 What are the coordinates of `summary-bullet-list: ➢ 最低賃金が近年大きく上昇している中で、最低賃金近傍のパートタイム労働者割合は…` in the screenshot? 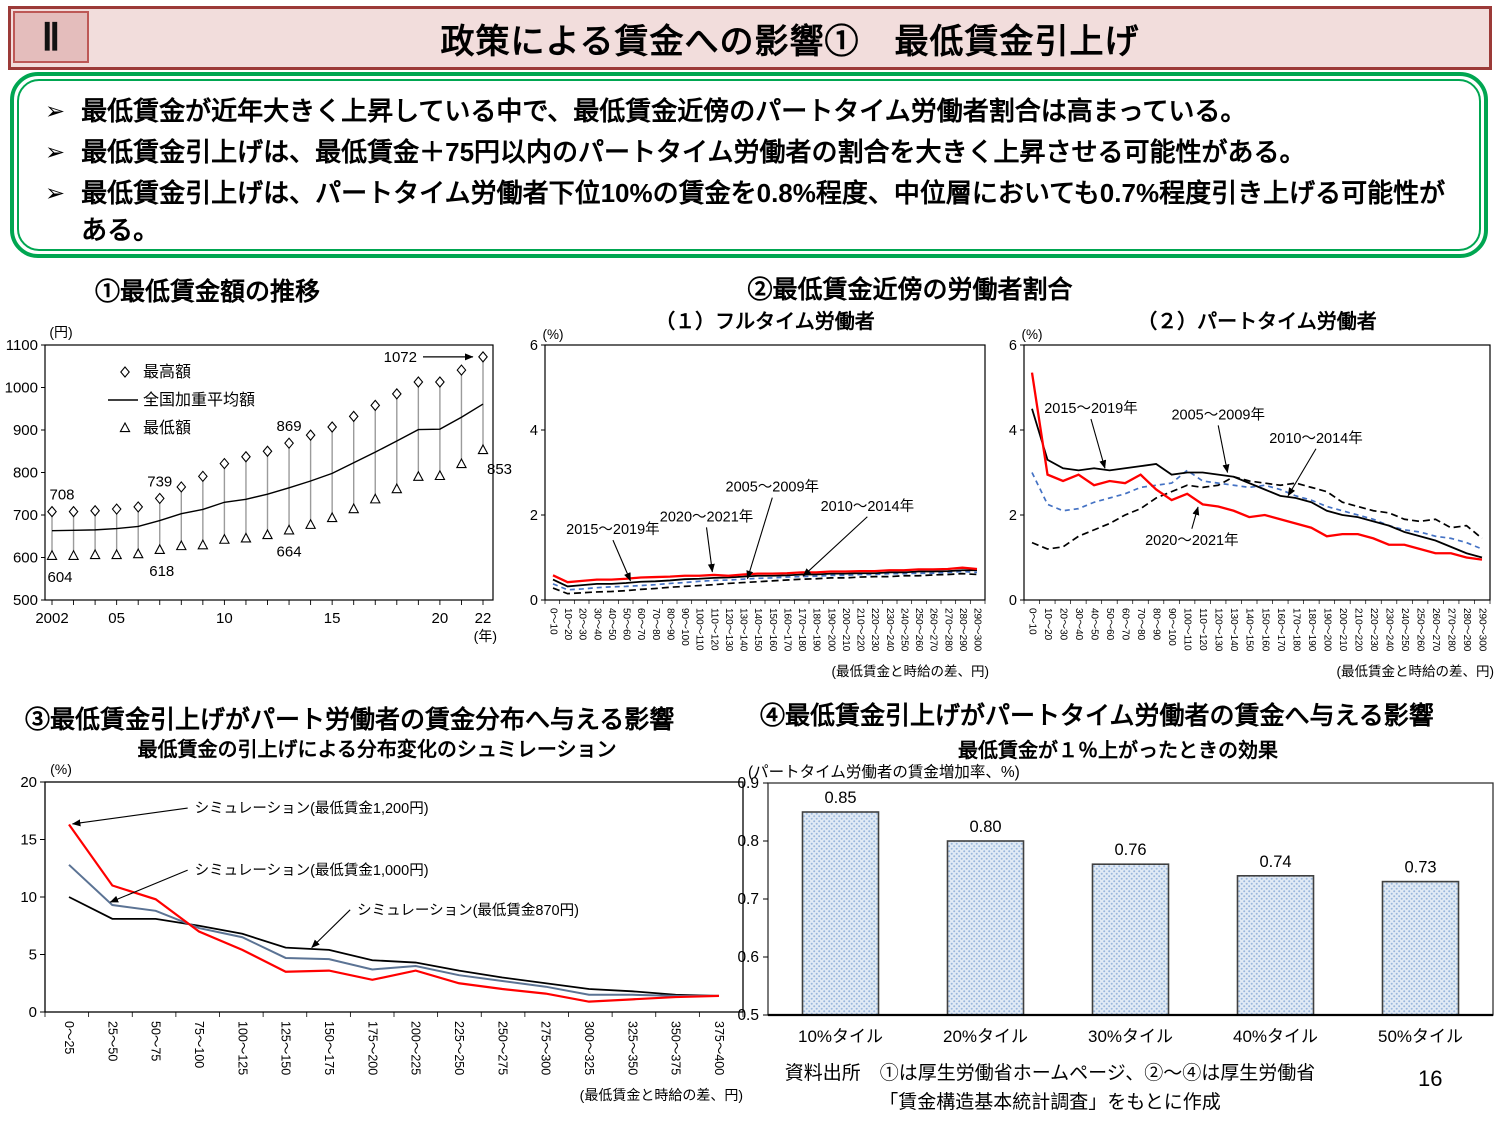 It's located at (751, 171).